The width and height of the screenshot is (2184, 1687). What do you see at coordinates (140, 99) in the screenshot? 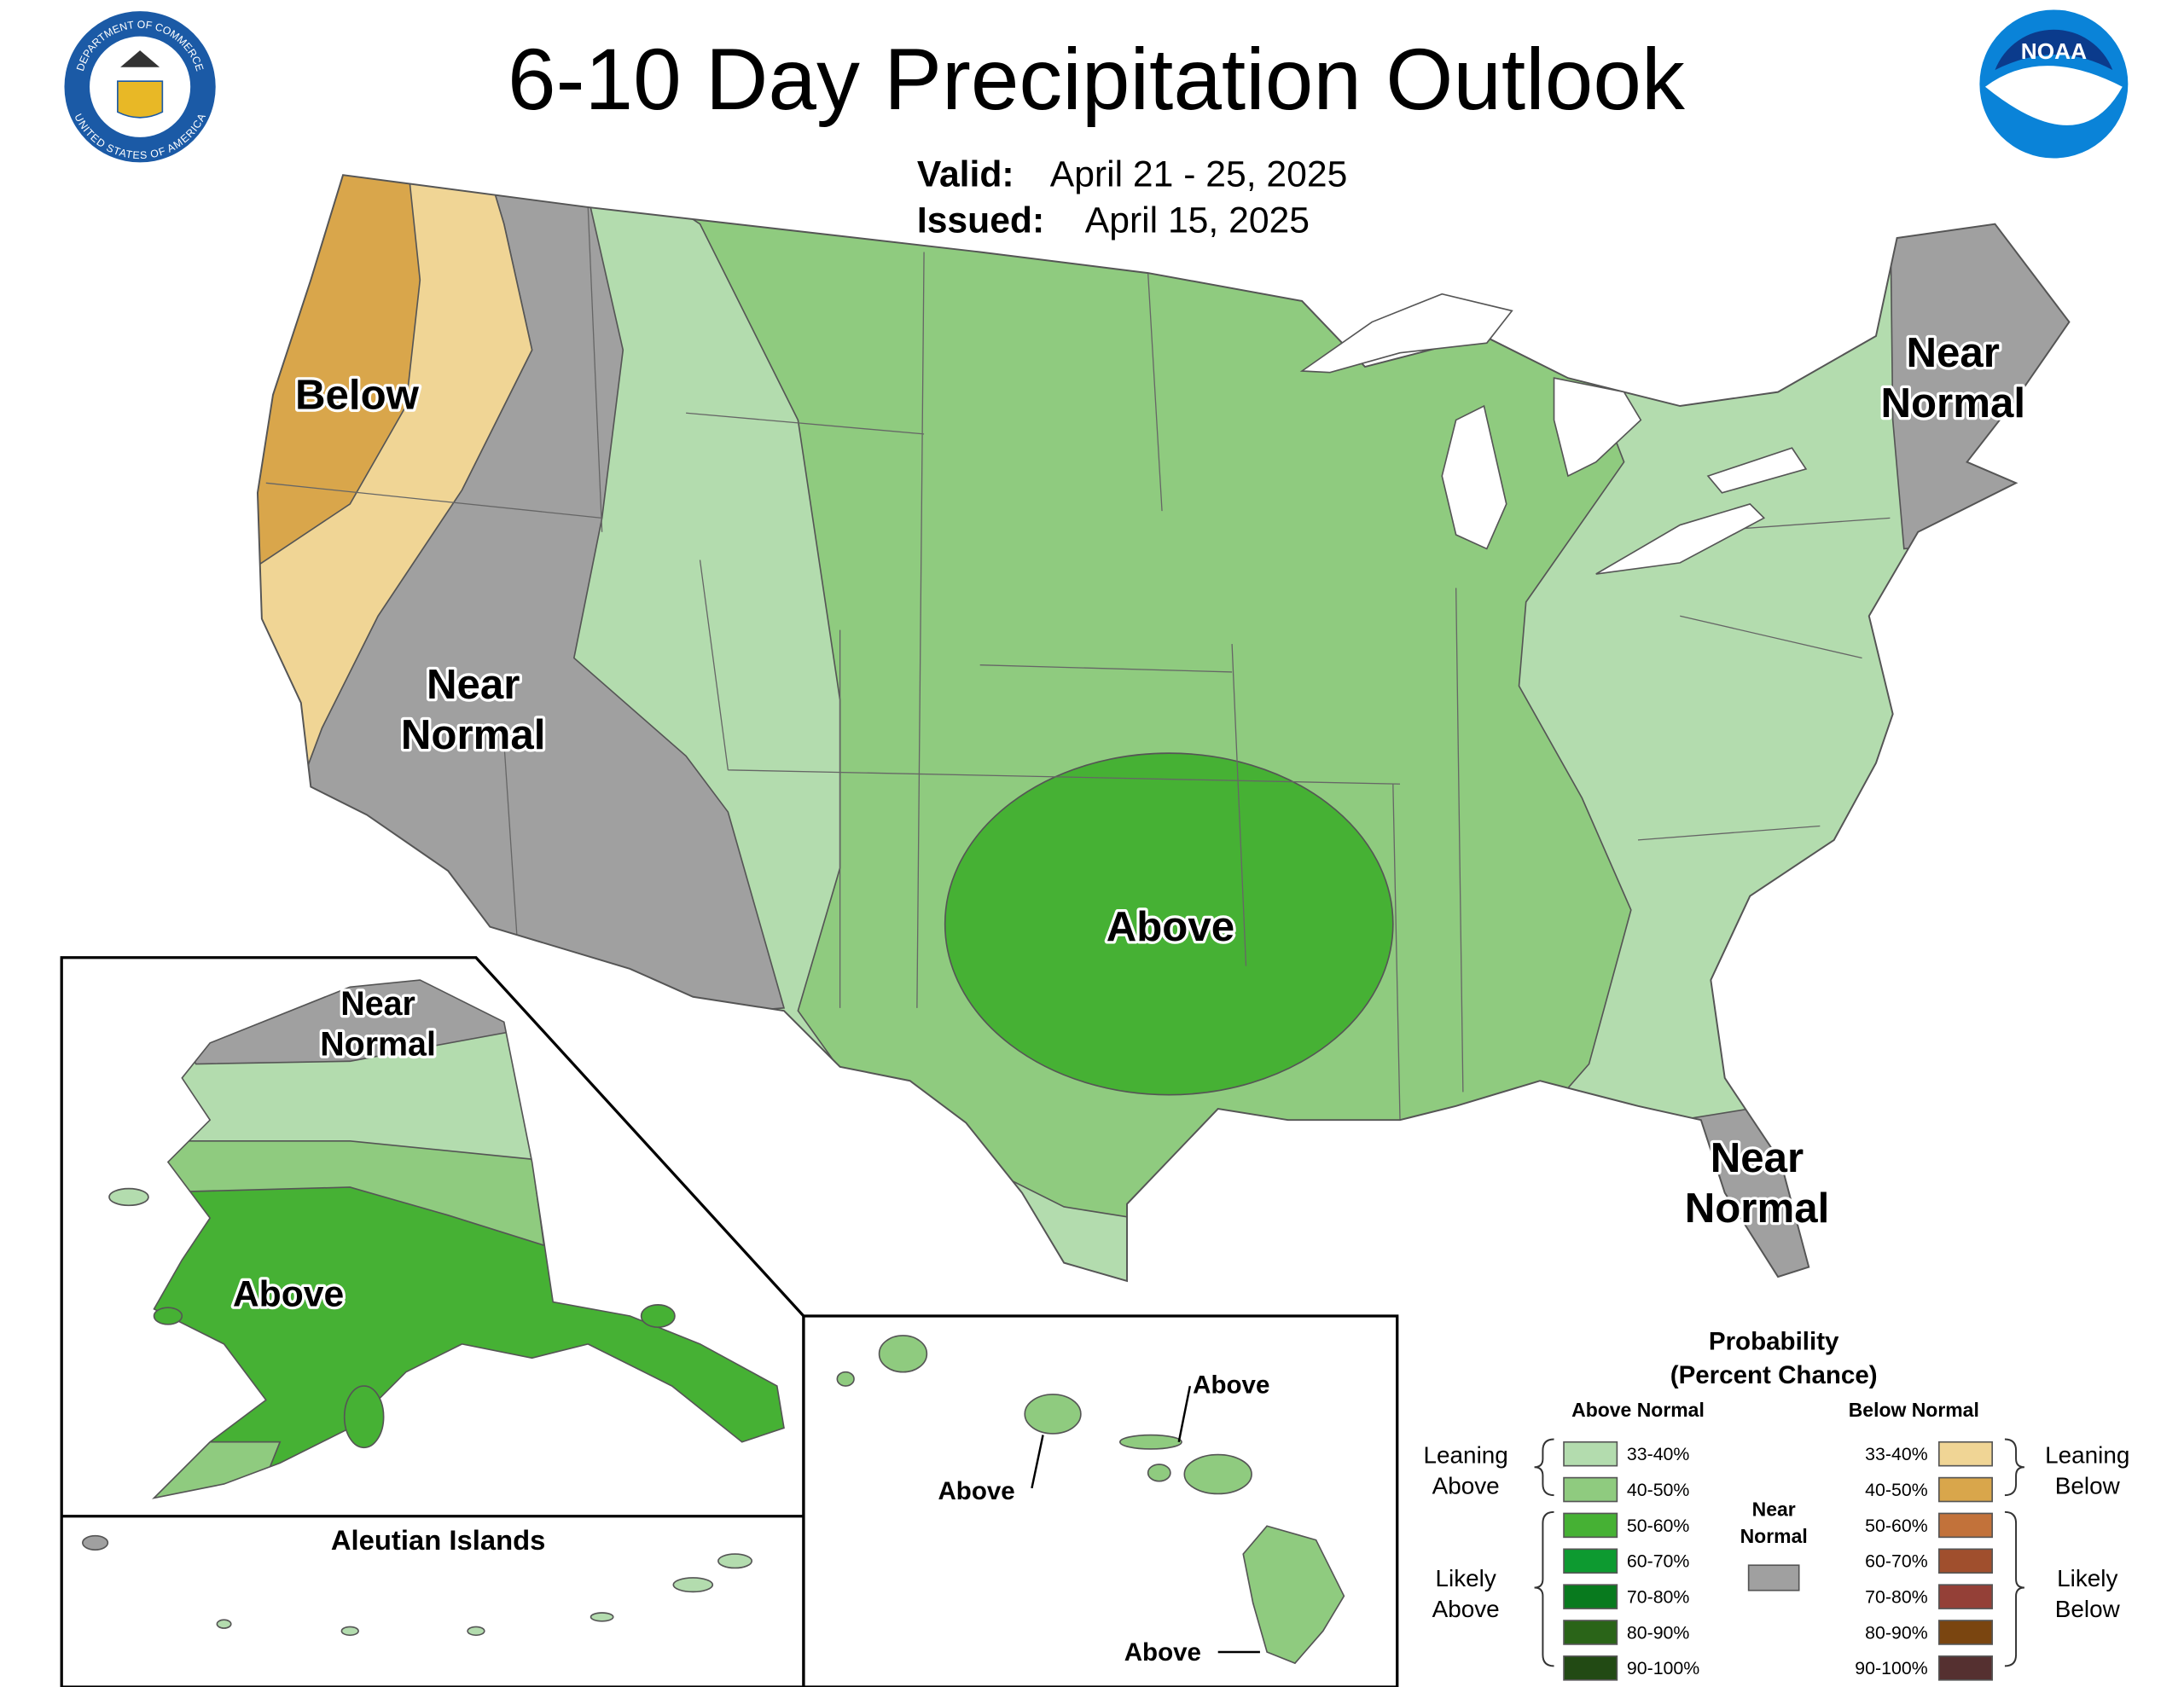
I see `seal-shield` at bounding box center [140, 99].